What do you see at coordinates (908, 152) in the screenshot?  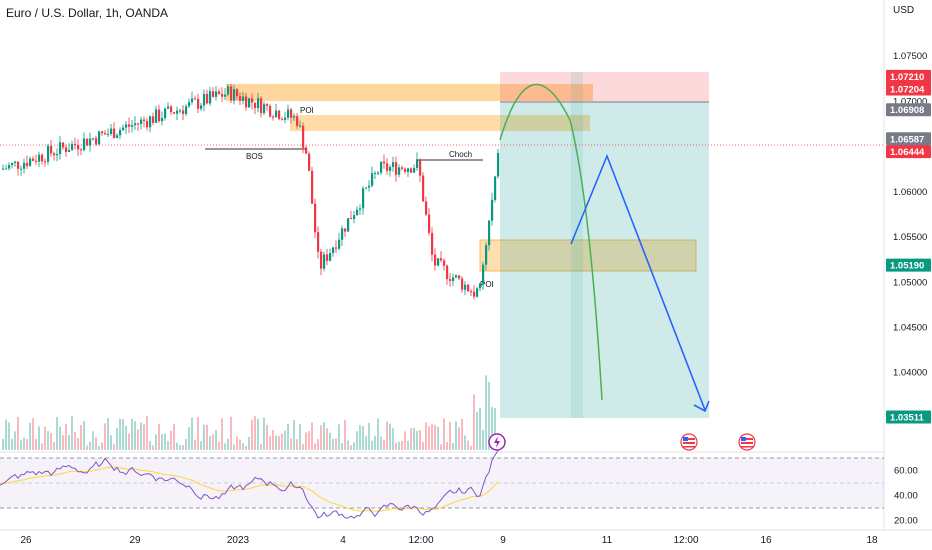 I see `price-tag: 1.06444` at bounding box center [908, 152].